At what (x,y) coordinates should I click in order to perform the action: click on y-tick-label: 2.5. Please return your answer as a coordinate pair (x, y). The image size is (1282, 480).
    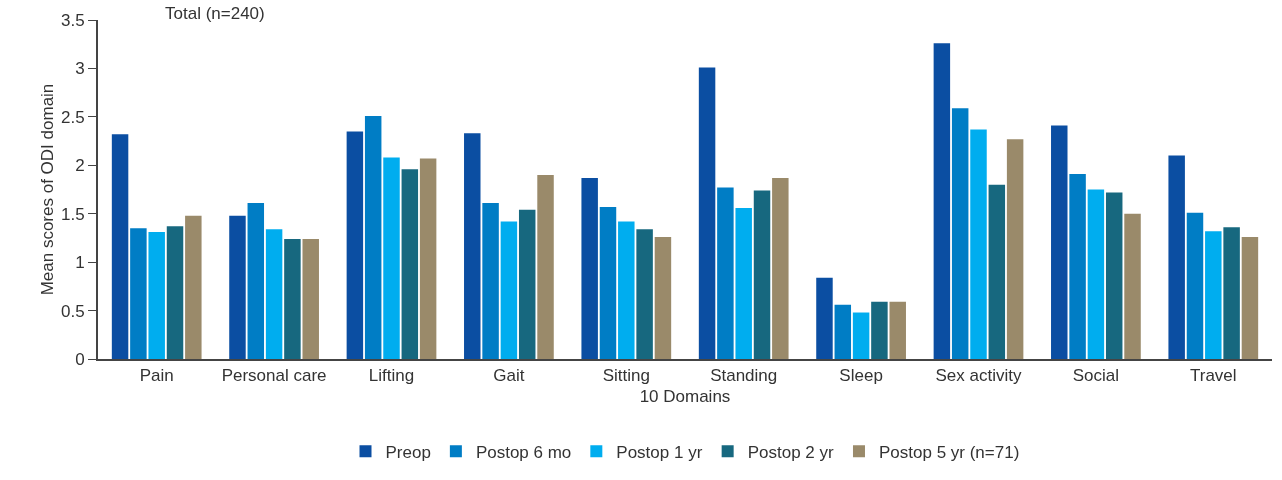
    Looking at the image, I should click on (72, 117).